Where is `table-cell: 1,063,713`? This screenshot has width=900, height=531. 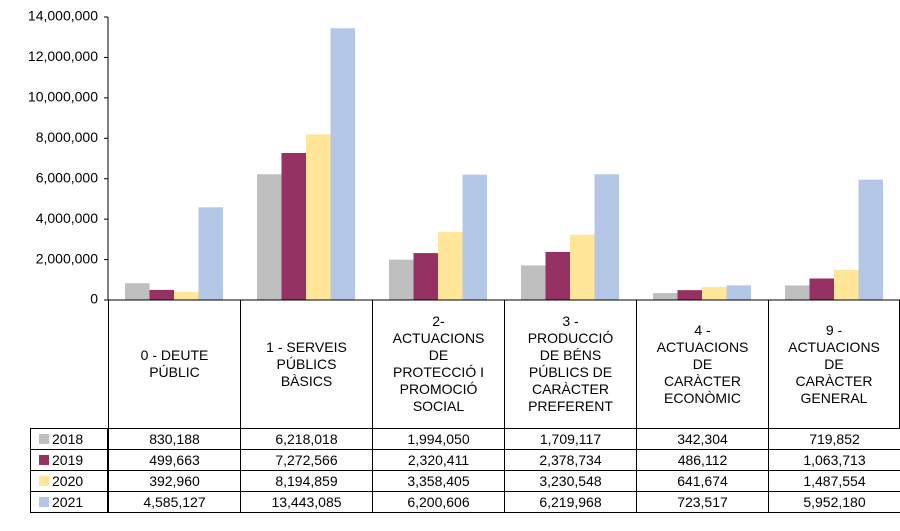
table-cell: 1,063,713 is located at coordinates (834, 460).